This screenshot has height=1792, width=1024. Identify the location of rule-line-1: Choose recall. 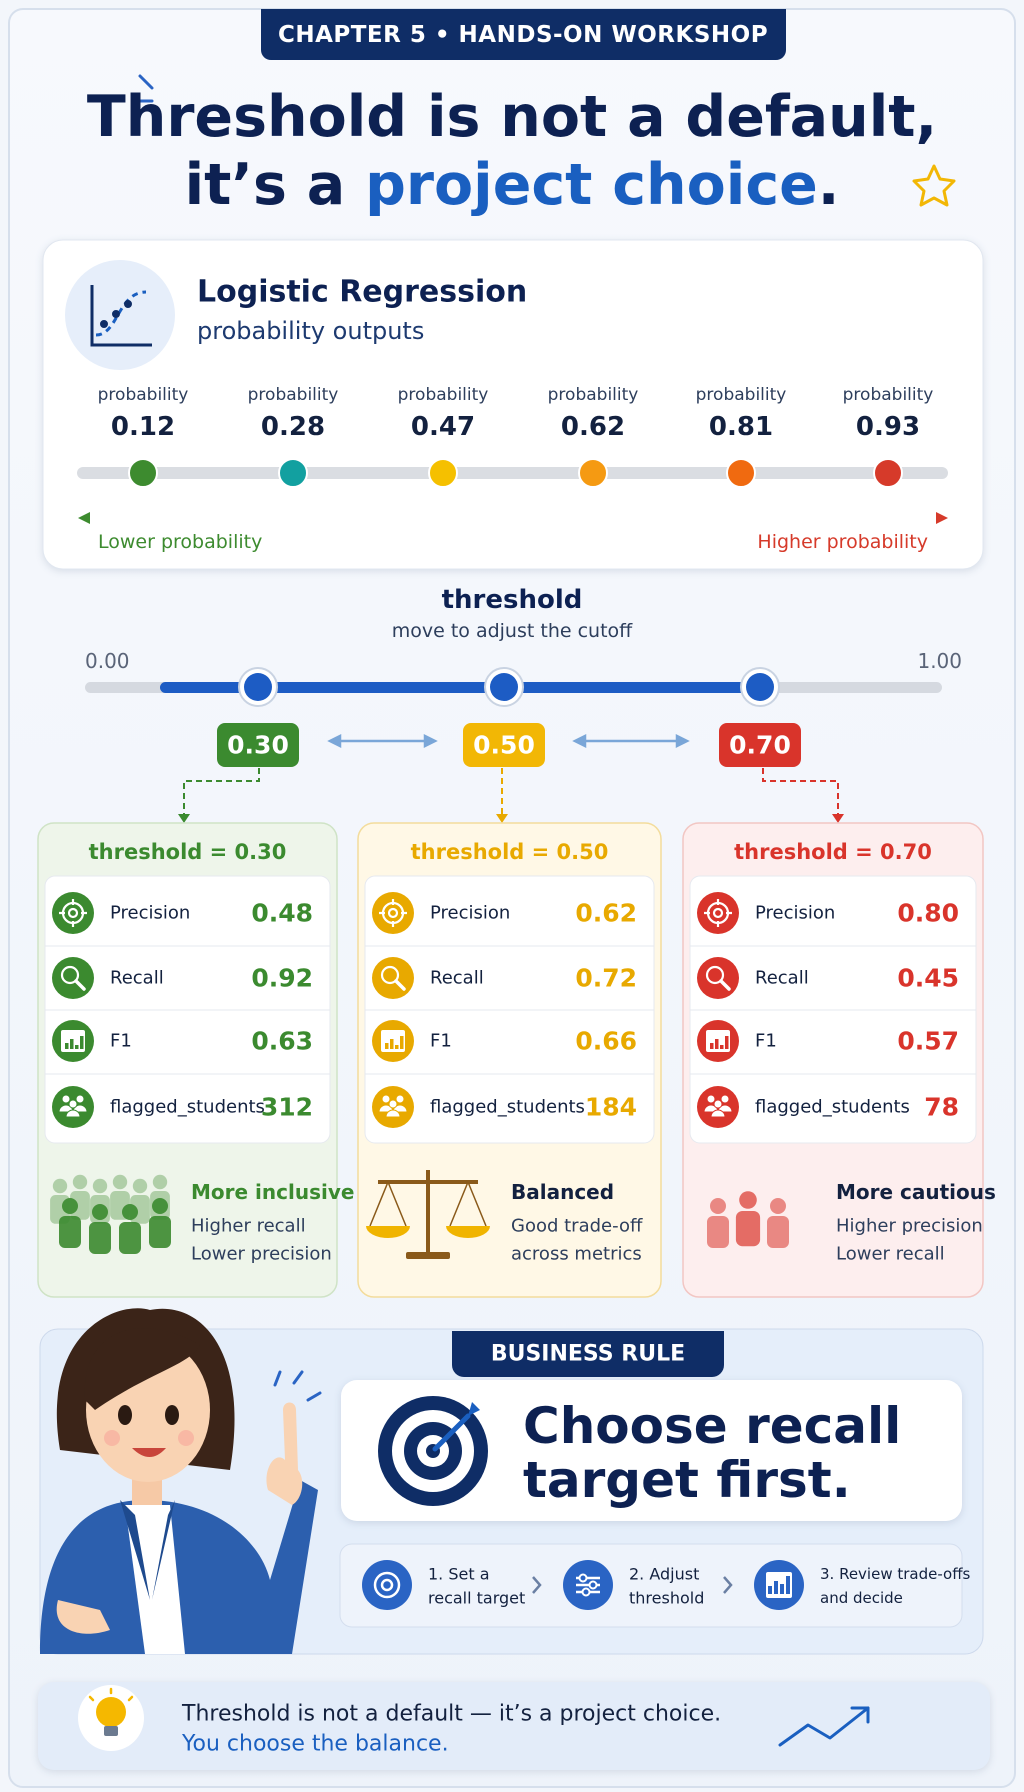
(712, 1426).